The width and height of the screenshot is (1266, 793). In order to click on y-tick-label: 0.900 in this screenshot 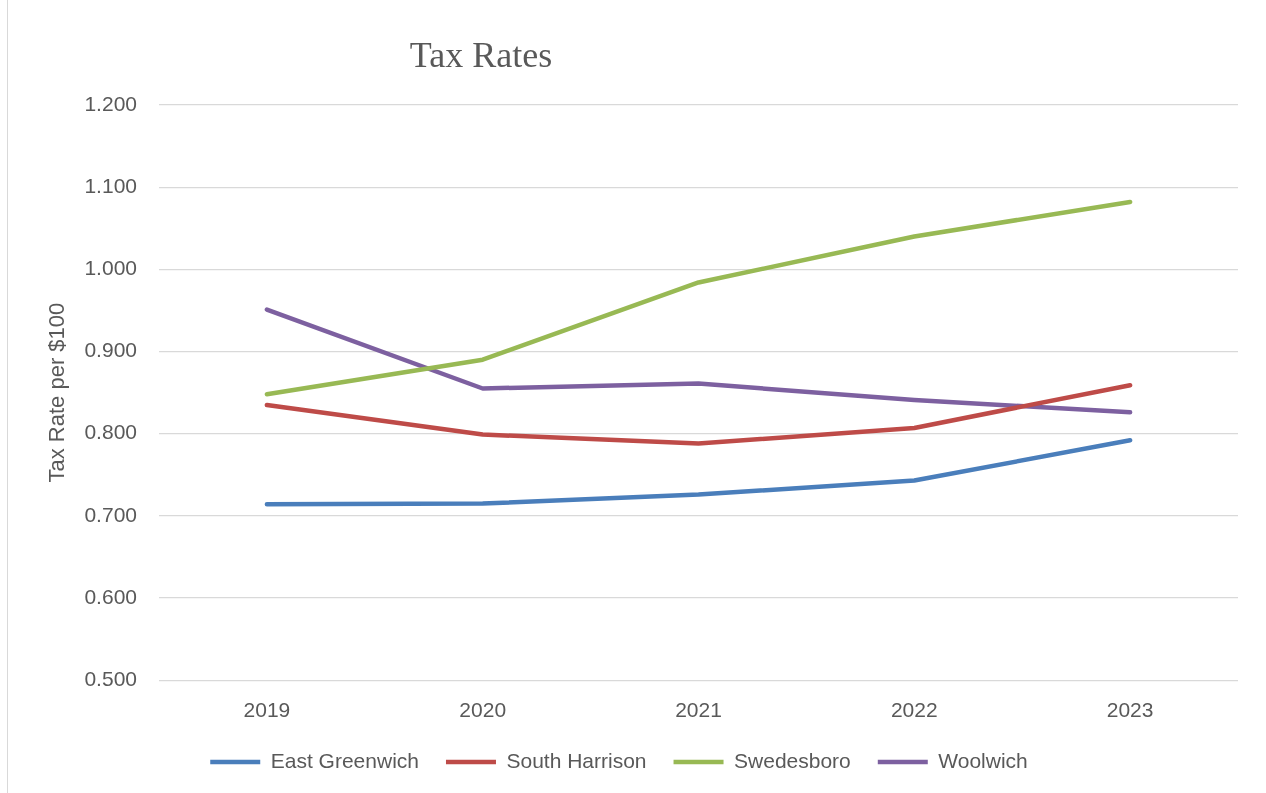, I will do `click(110, 350)`.